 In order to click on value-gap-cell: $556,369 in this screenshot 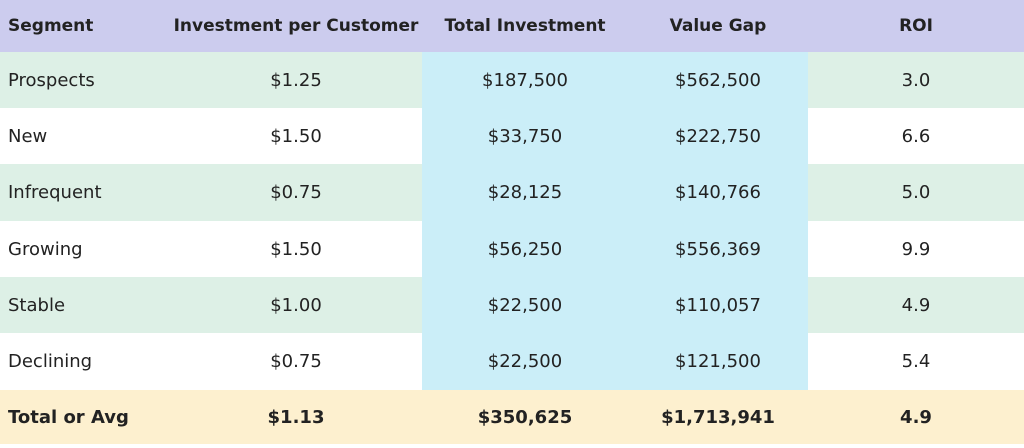, I will do `click(718, 249)`.